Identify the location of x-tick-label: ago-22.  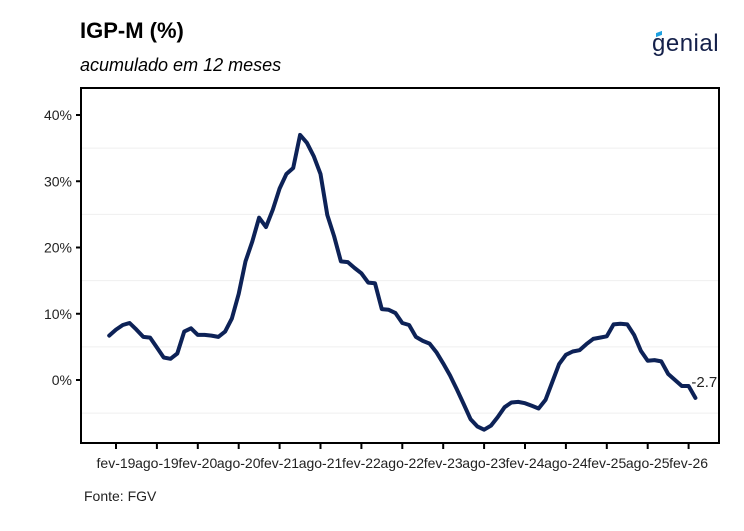
(403, 463).